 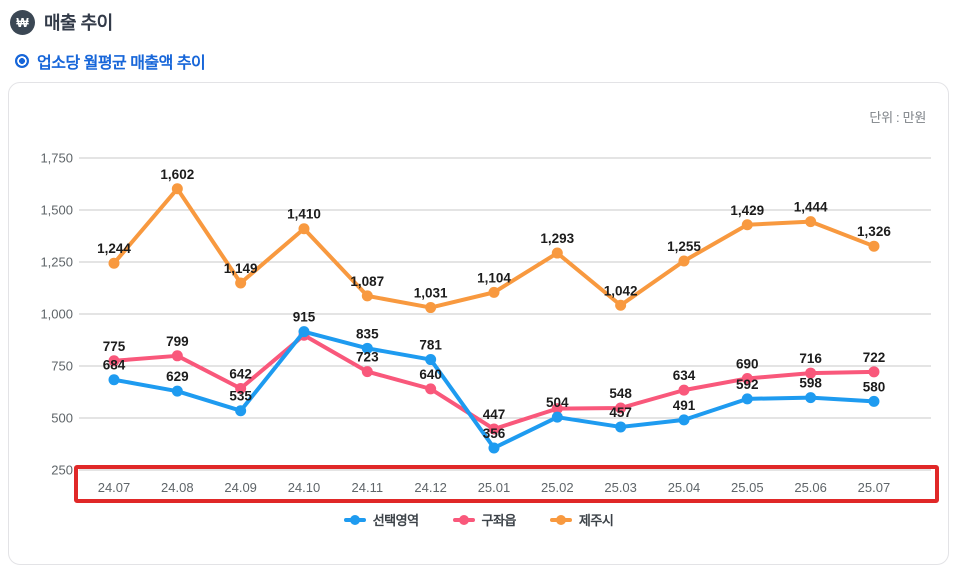 I want to click on value-label: 1,104, so click(x=494, y=277).